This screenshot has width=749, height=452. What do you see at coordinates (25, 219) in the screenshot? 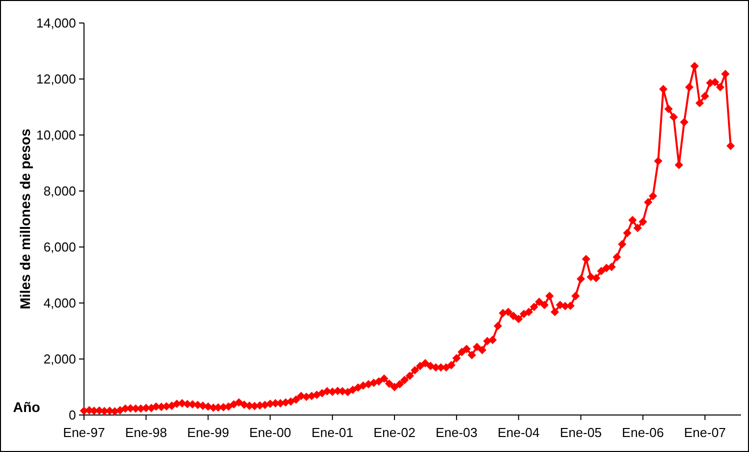
I see `y-axis-title: Miles de millones de pesos` at bounding box center [25, 219].